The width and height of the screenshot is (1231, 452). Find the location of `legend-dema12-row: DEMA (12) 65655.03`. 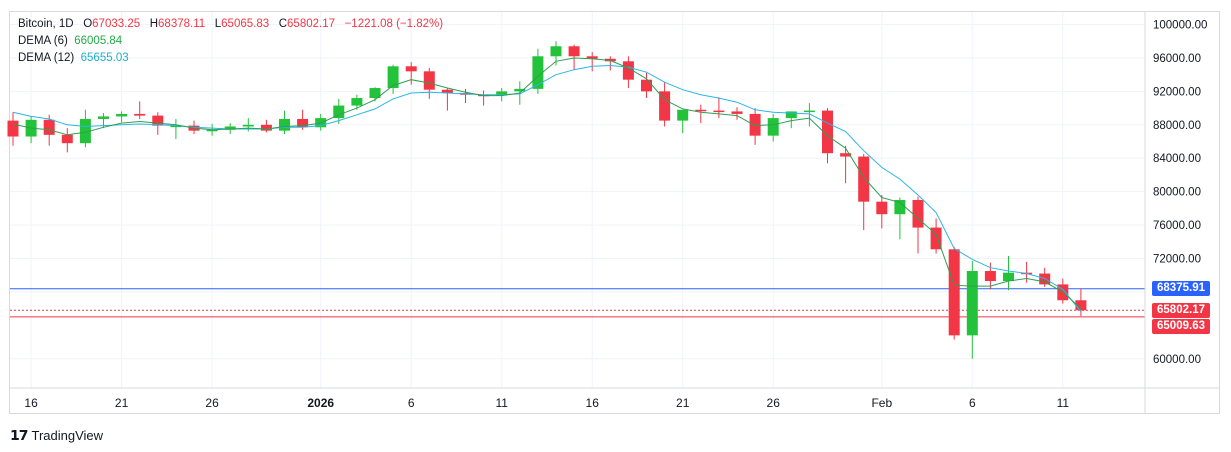

legend-dema12-row: DEMA (12) 65655.03 is located at coordinates (230, 58).